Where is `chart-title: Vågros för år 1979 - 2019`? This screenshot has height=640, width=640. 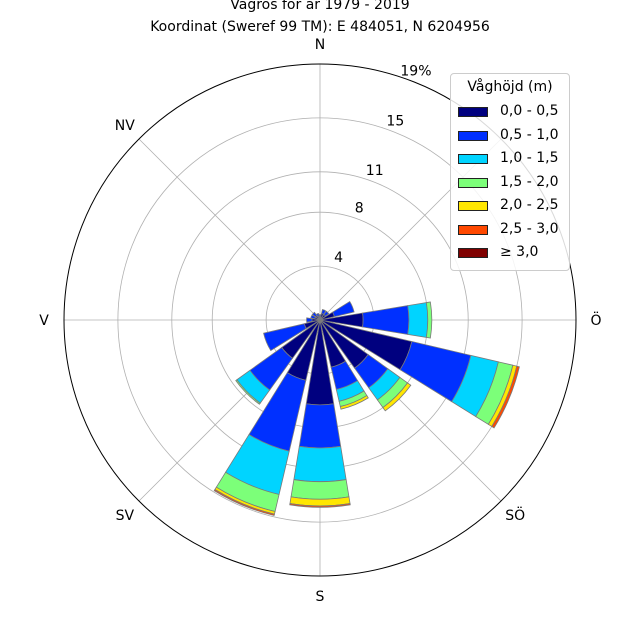 chart-title: Vågros för år 1979 - 2019 is located at coordinates (320, 6).